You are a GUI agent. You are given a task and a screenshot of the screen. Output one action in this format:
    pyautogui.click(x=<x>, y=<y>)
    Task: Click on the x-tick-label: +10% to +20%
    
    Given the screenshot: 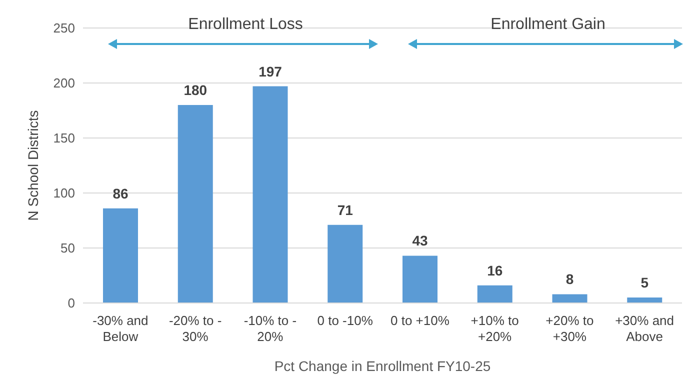 What is the action you would take?
    pyautogui.click(x=494, y=328)
    